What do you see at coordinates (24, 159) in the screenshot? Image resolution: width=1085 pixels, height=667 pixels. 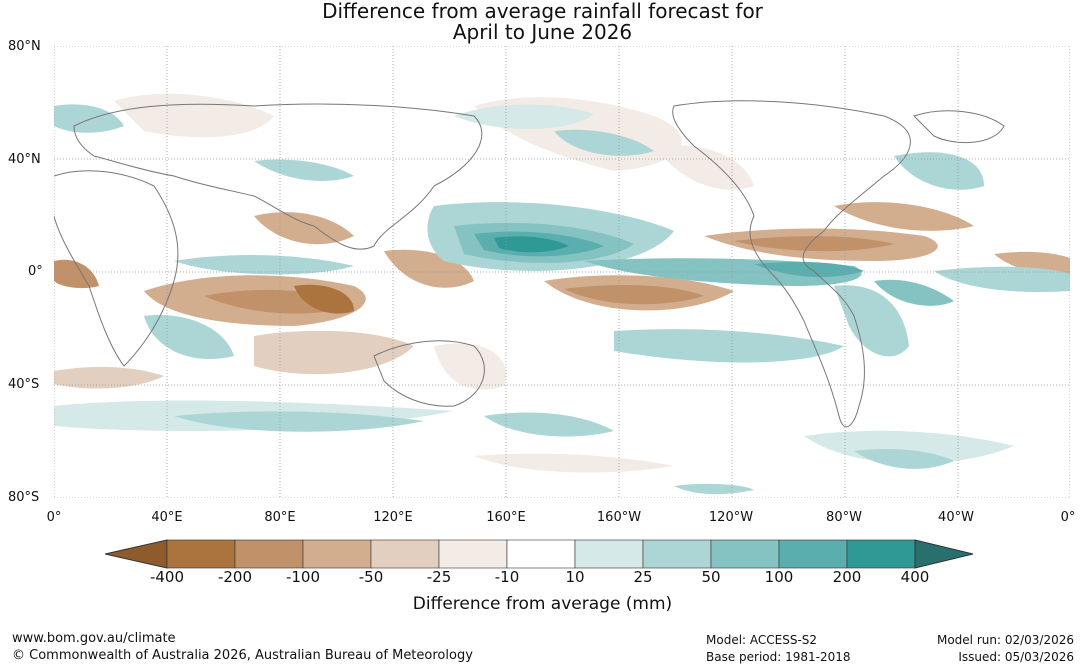 I see `lat-label-40n: 40°N` at bounding box center [24, 159].